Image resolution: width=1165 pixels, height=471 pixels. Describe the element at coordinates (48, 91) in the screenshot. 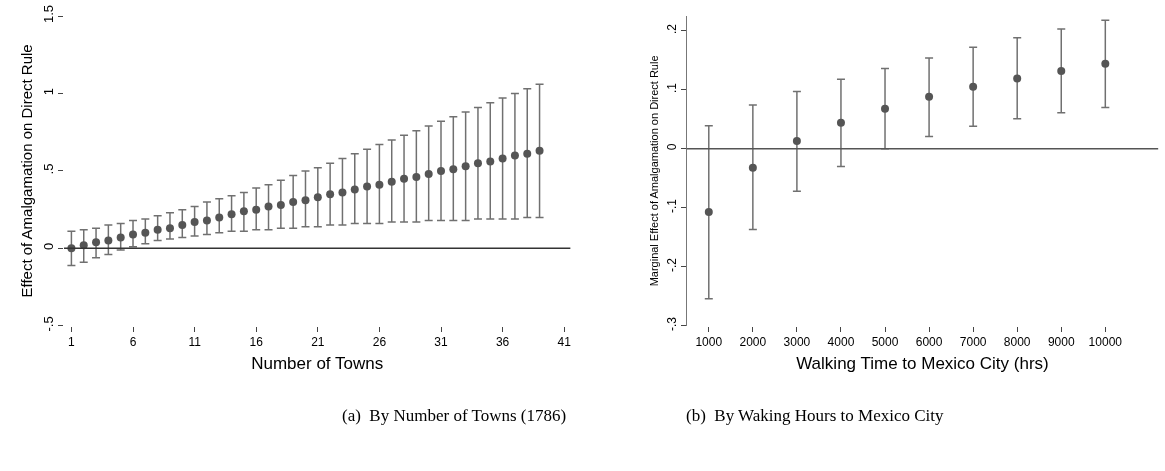

I see `y-tick-label: 1` at that location.